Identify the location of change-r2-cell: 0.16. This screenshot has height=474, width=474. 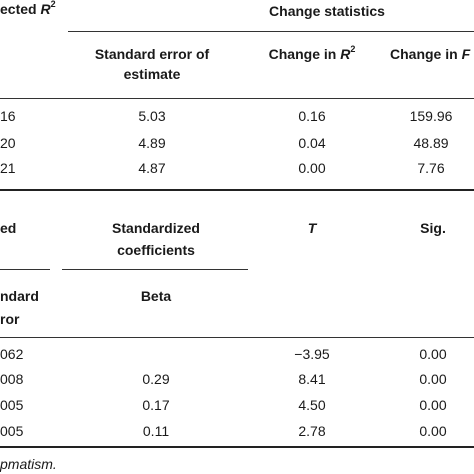
(312, 116).